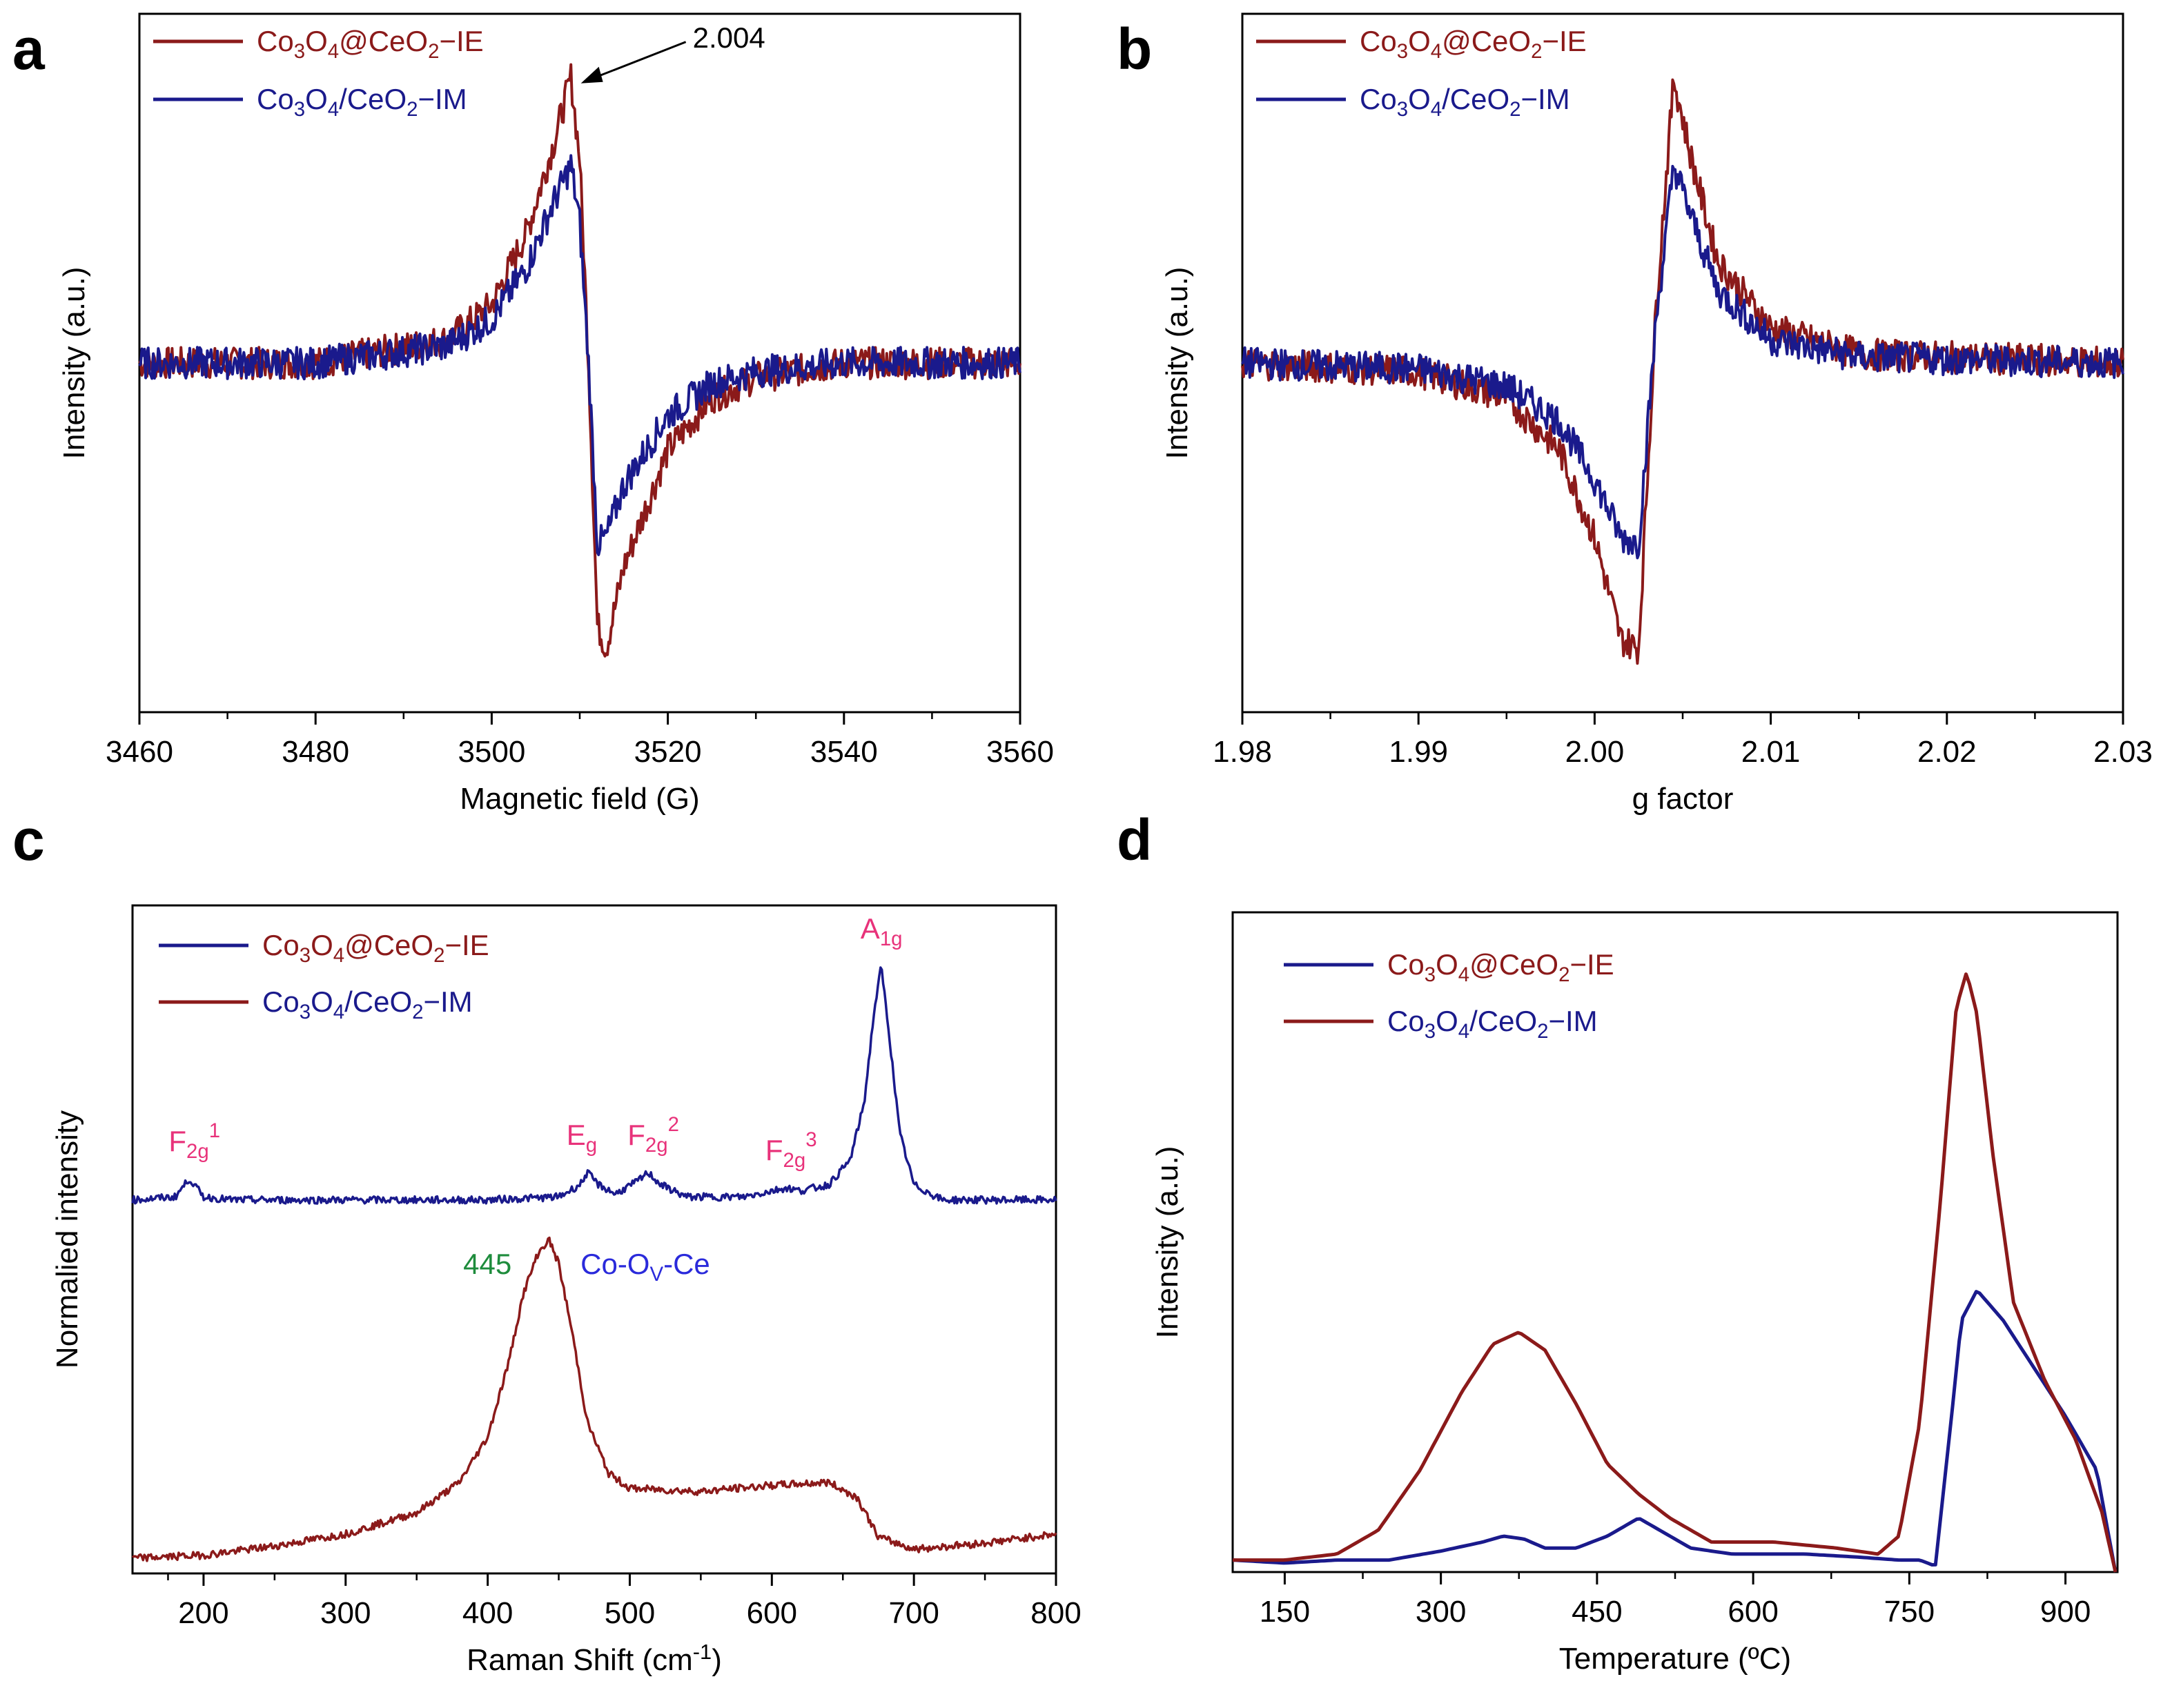 This screenshot has height=1708, width=2181. Describe the element at coordinates (1056, 1613) in the screenshot. I see `x-tick-label-c: 800` at that location.